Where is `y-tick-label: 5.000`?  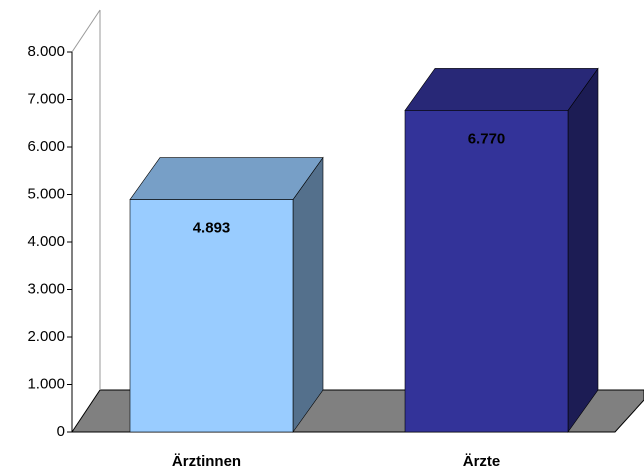
y-tick-label: 5.000 is located at coordinates (46, 193).